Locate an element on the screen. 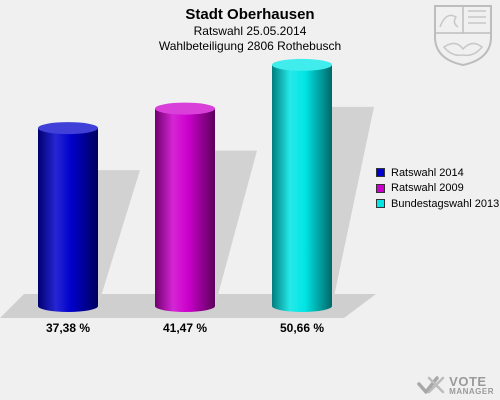  chart-subtitle-district: Wahlbeteiligung 2806 Rothebusch is located at coordinates (250, 46).